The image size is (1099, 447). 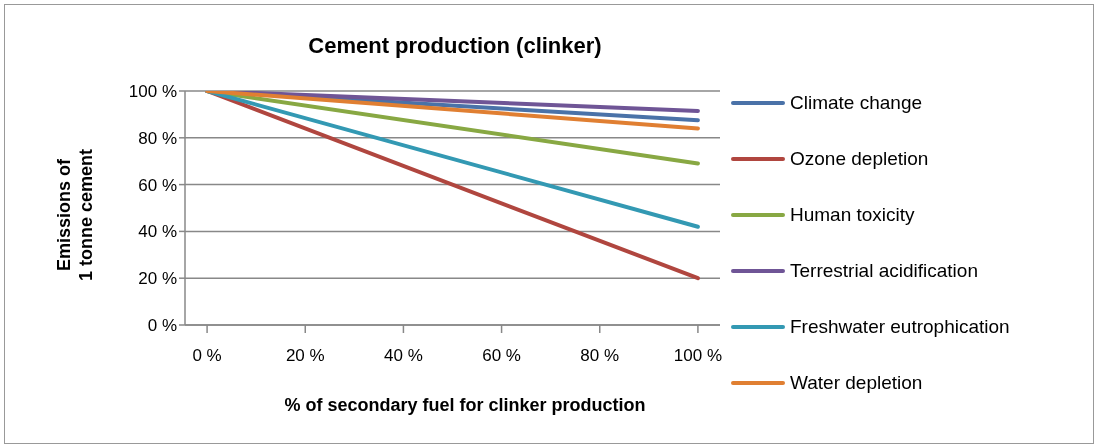 I want to click on y-tick-label: 100 %, so click(x=152, y=92).